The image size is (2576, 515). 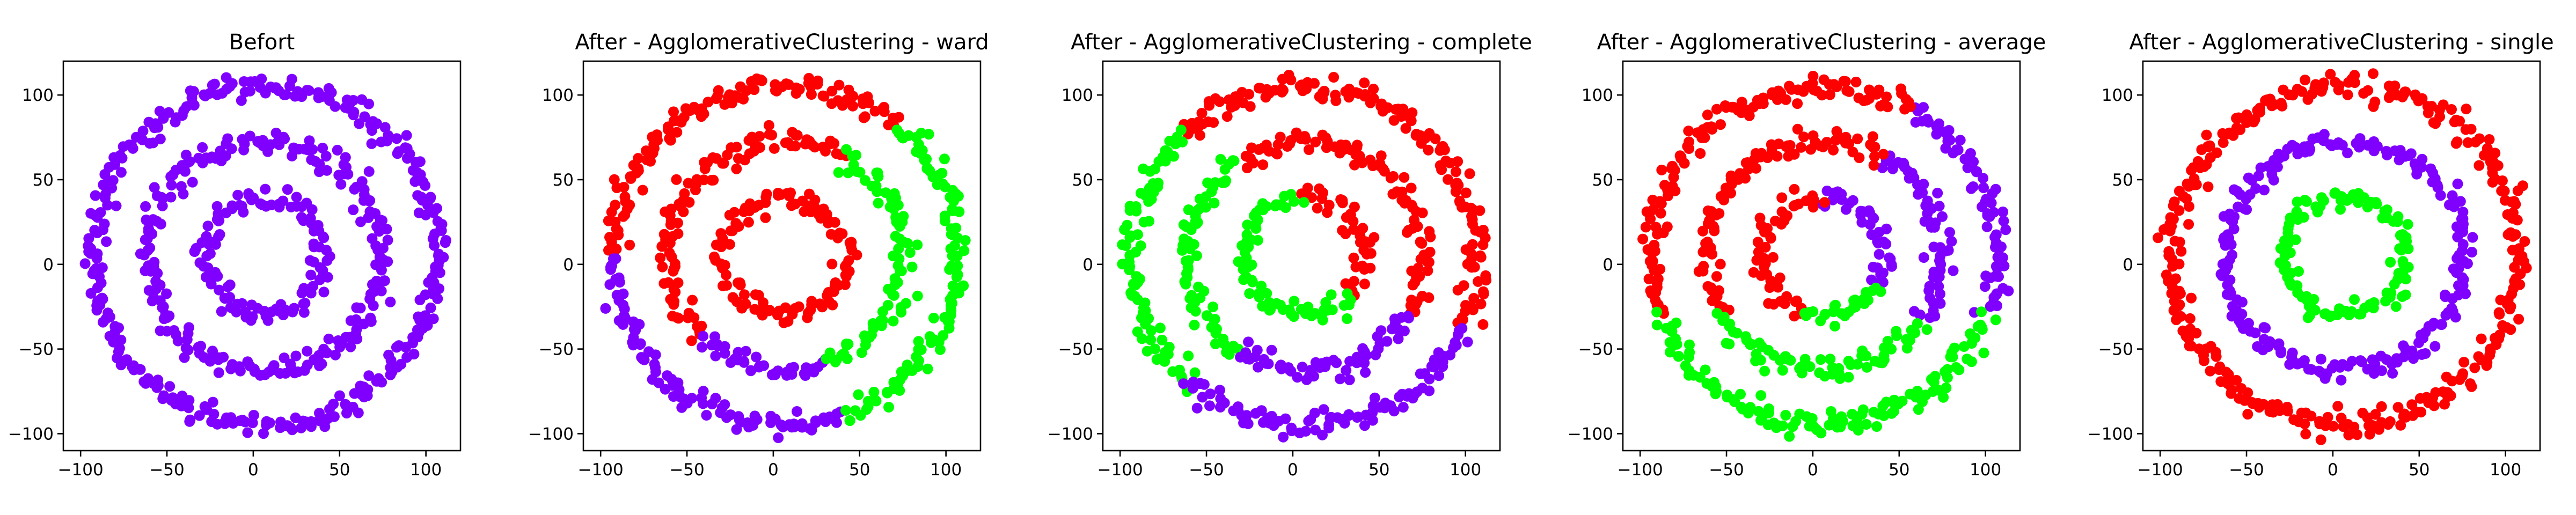 What do you see at coordinates (1595, 350) in the screenshot?
I see `y-tick-label: −50` at bounding box center [1595, 350].